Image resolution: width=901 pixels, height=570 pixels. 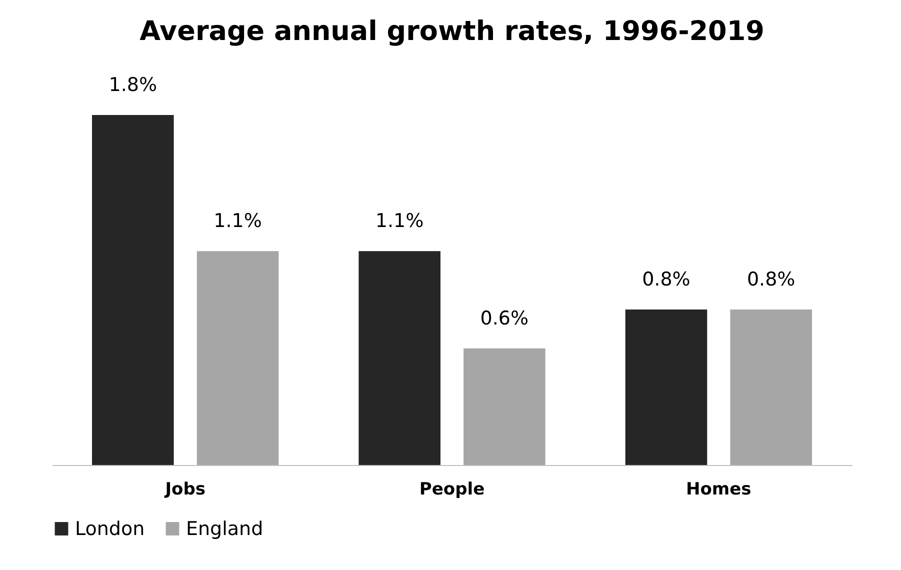 What do you see at coordinates (133, 85) in the screenshot?
I see `data-label: 1.8%` at bounding box center [133, 85].